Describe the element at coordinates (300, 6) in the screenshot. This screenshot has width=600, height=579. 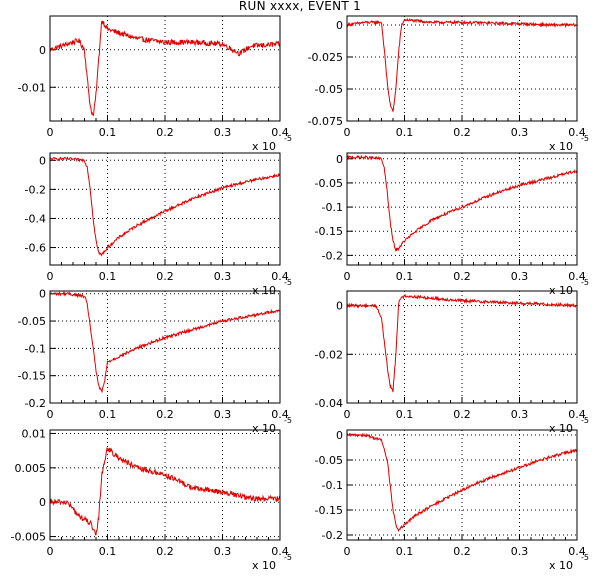
I see `page-title: RUN xxxx, EVENT 1` at that location.